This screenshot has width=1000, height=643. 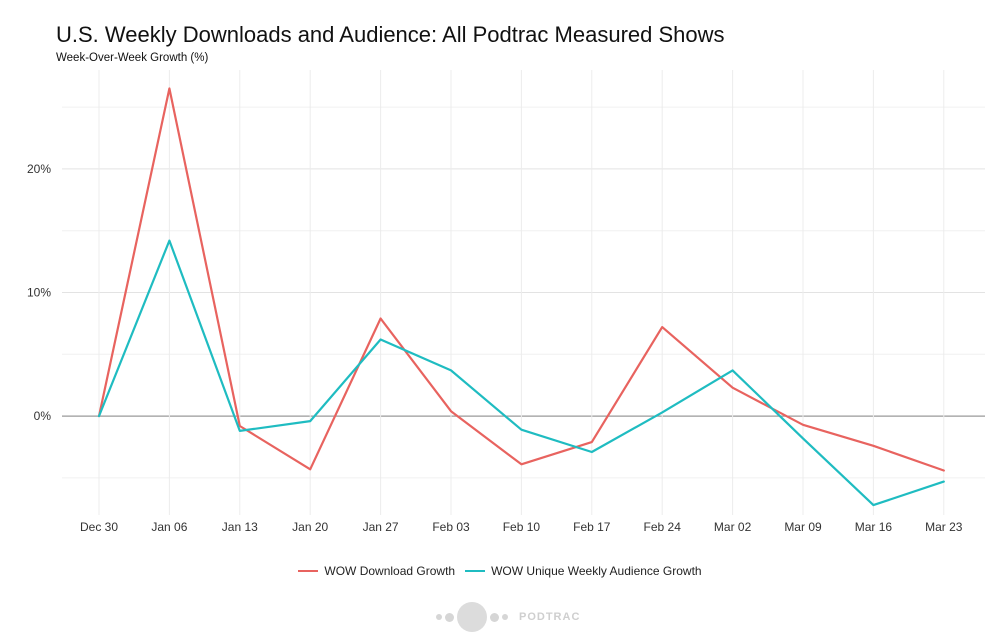 I want to click on legend-swatch-audience, so click(x=475, y=571).